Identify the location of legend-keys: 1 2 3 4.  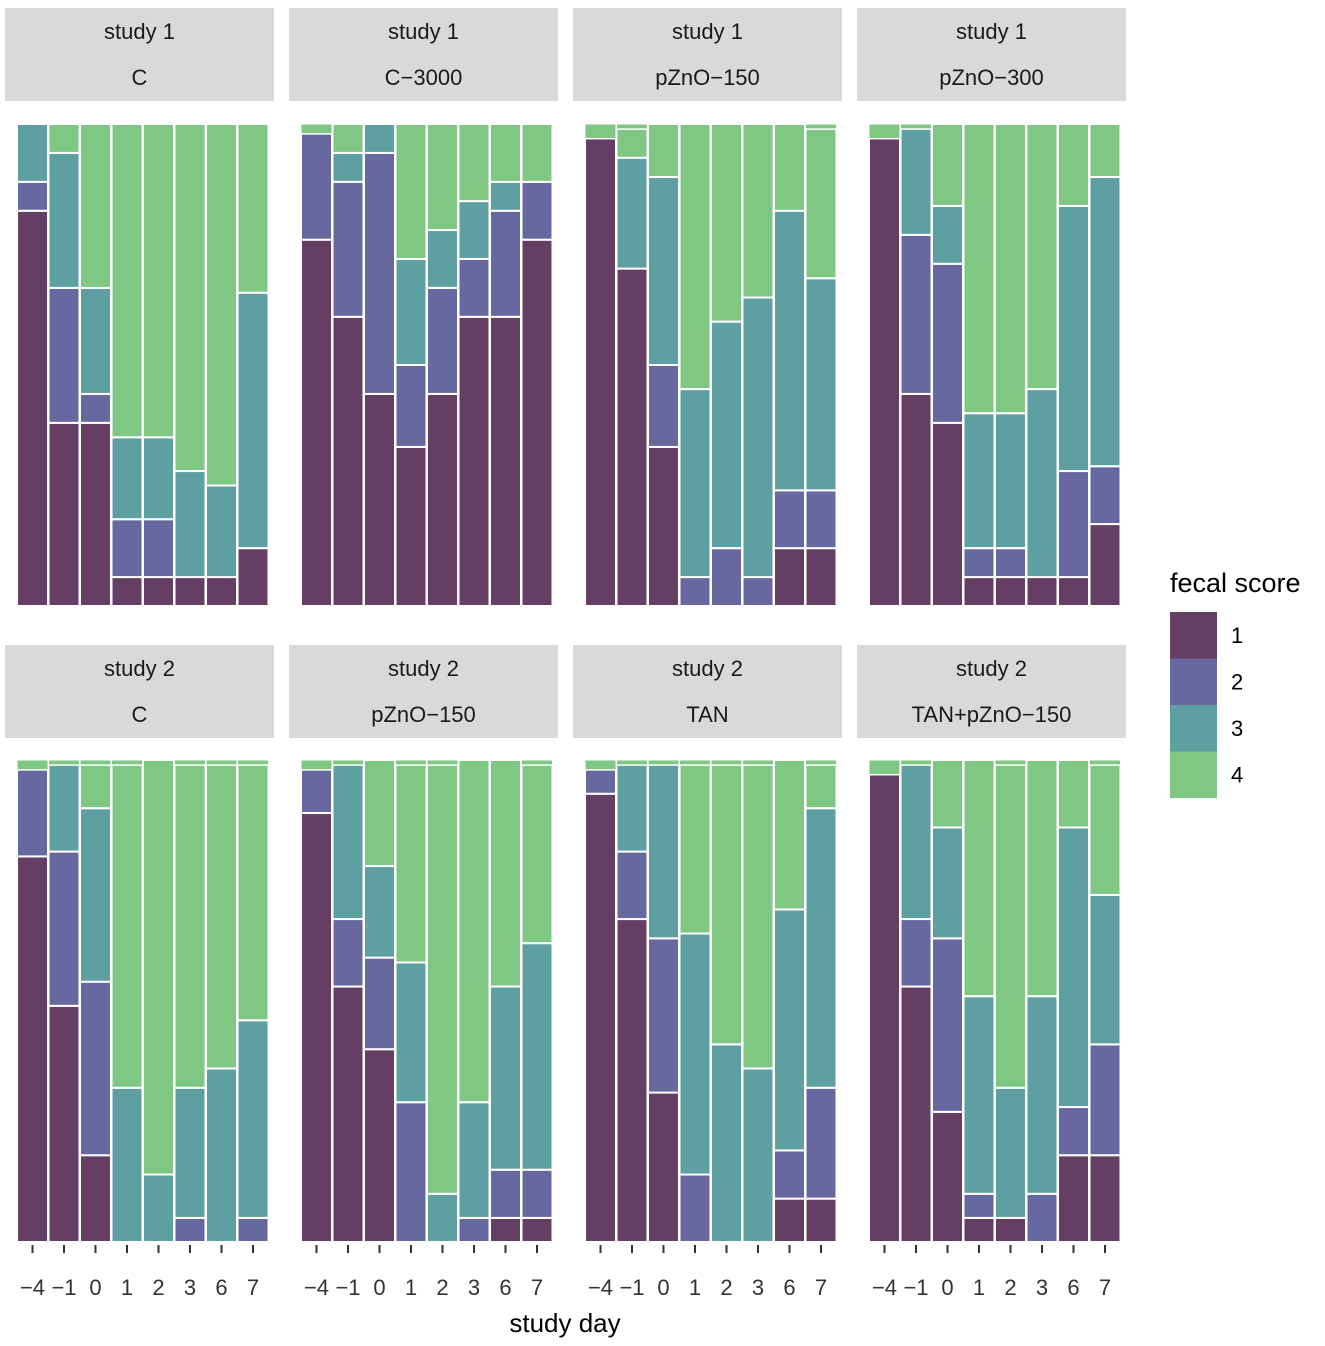
(1206, 705).